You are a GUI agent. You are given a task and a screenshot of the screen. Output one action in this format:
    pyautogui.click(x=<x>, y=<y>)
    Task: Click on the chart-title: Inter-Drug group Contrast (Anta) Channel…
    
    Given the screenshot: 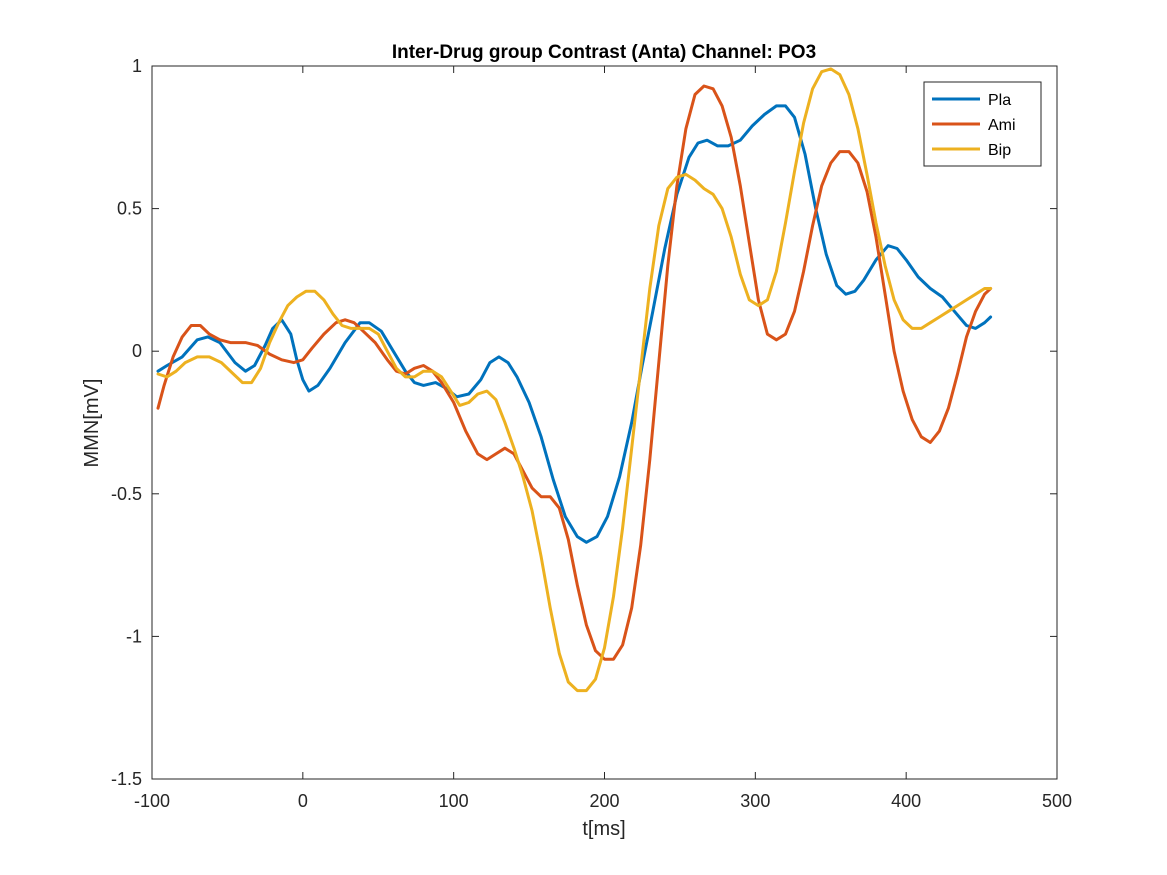 What is the action you would take?
    pyautogui.click(x=604, y=52)
    